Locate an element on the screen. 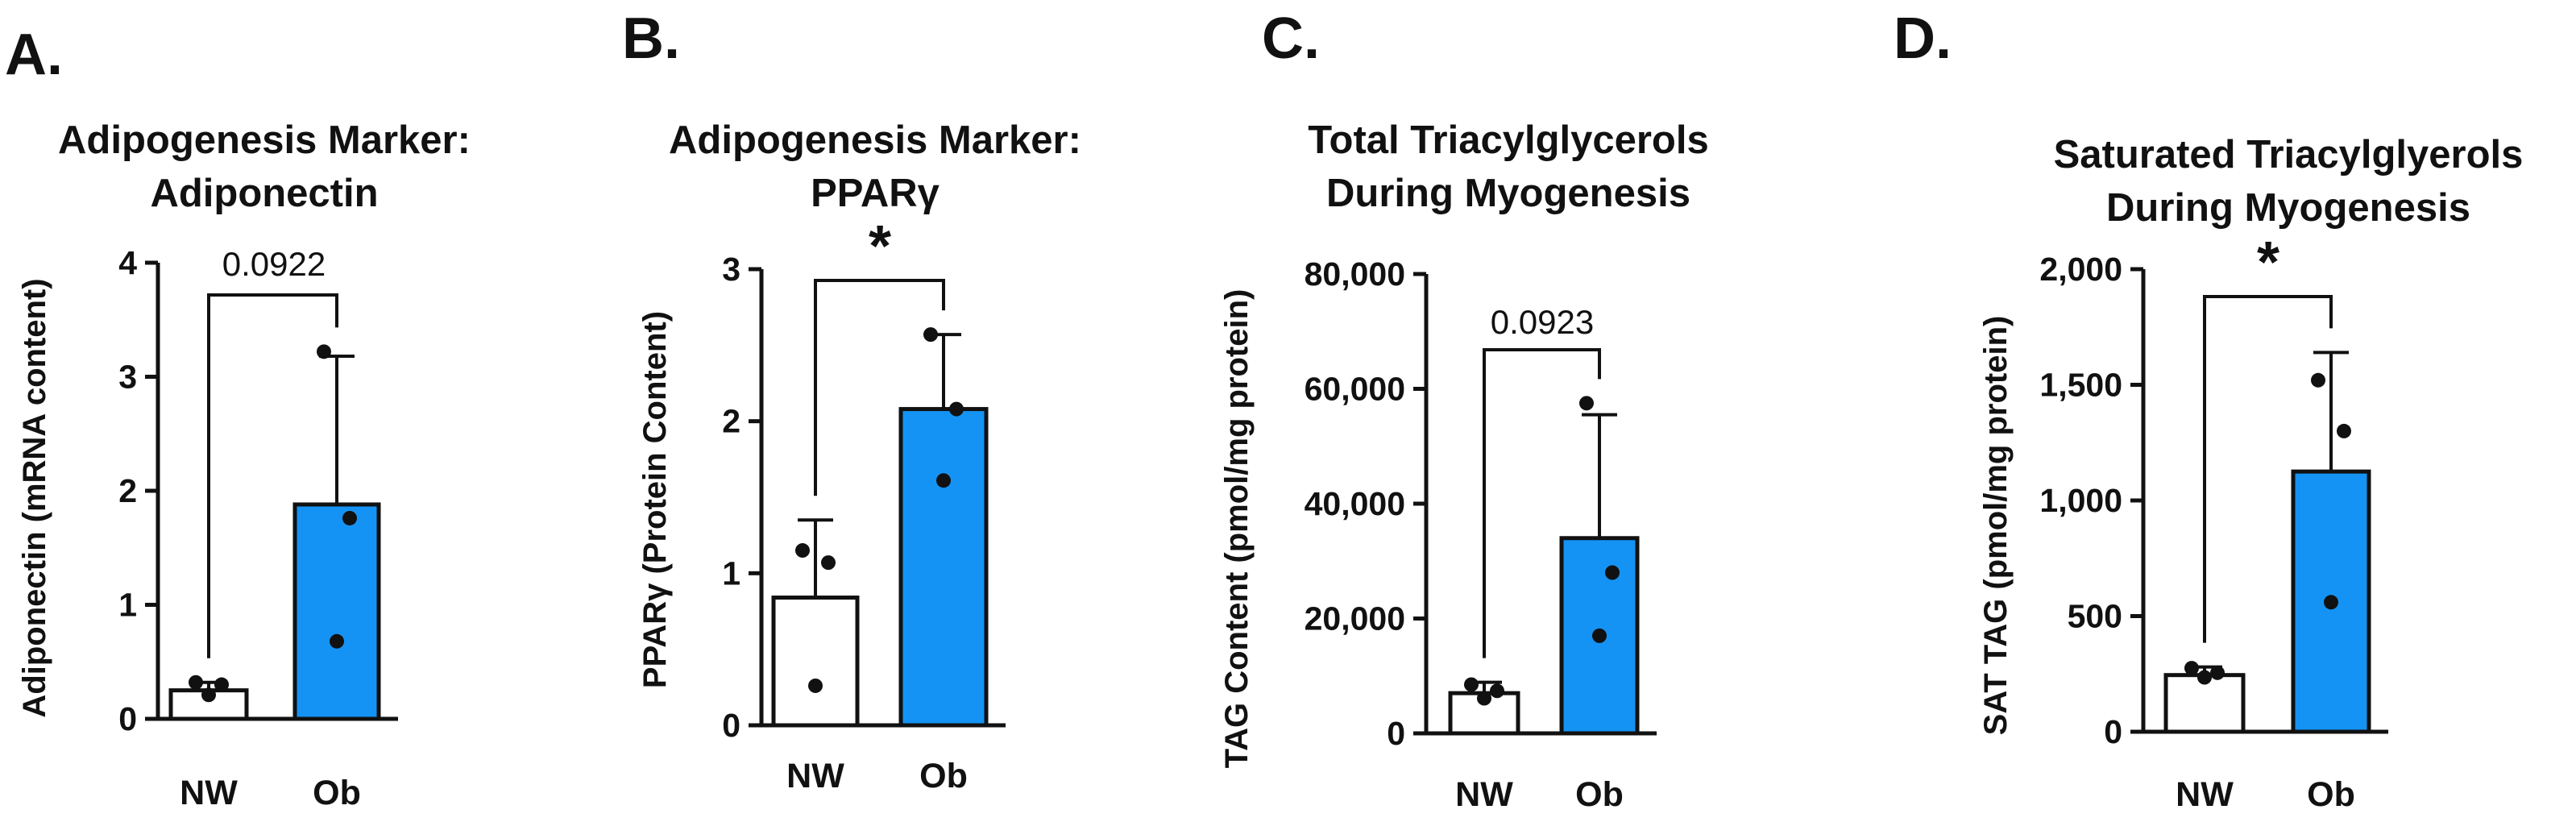 The image size is (2576, 822). panel-d-label: D. is located at coordinates (1923, 38).